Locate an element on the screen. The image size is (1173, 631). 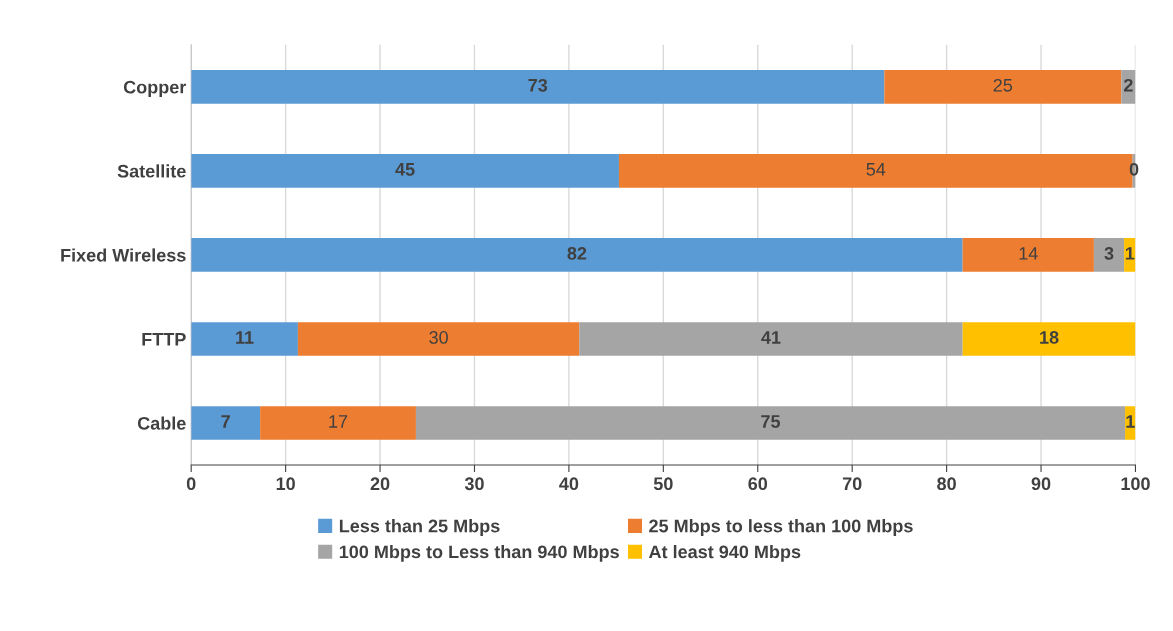
y-tick-label: Satellite is located at coordinates (151, 171).